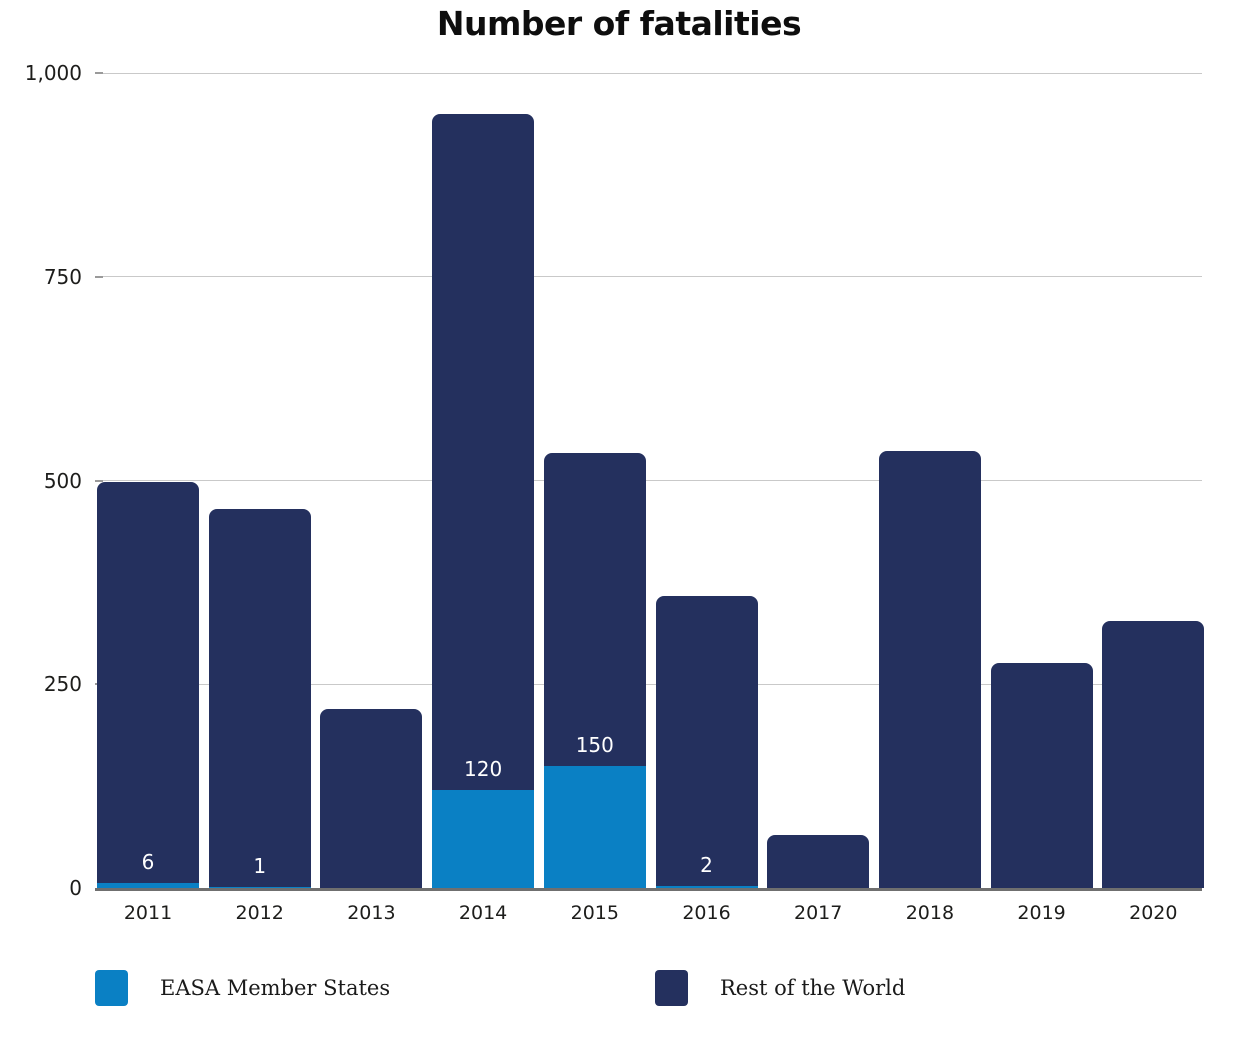  What do you see at coordinates (148, 913) in the screenshot?
I see `x-axis-tick-label: 2011` at bounding box center [148, 913].